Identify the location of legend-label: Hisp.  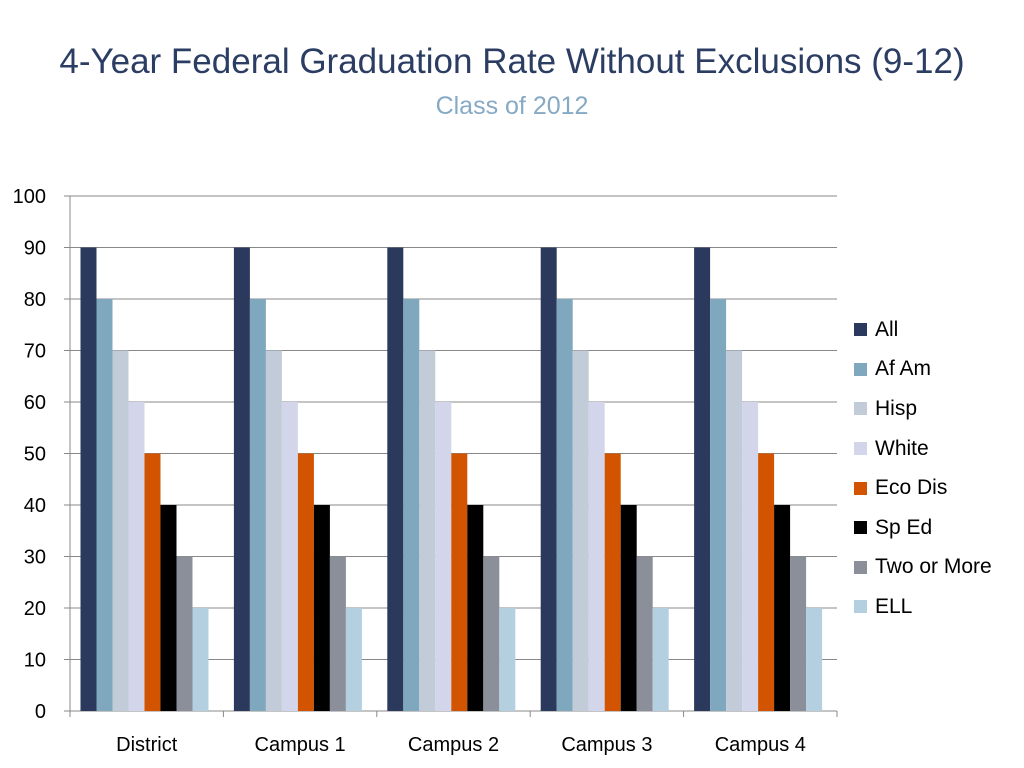
(896, 408).